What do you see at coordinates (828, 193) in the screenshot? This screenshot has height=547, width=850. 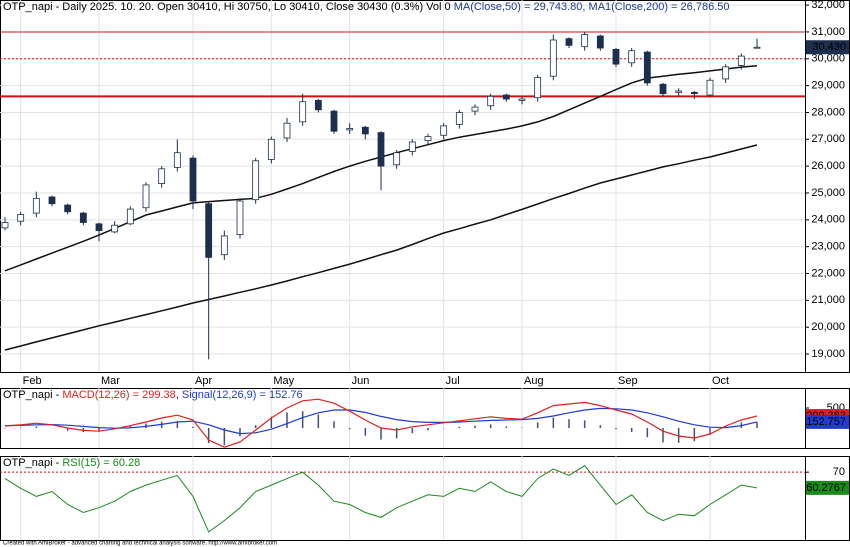 I see `y-tick-label: 25,000` at bounding box center [828, 193].